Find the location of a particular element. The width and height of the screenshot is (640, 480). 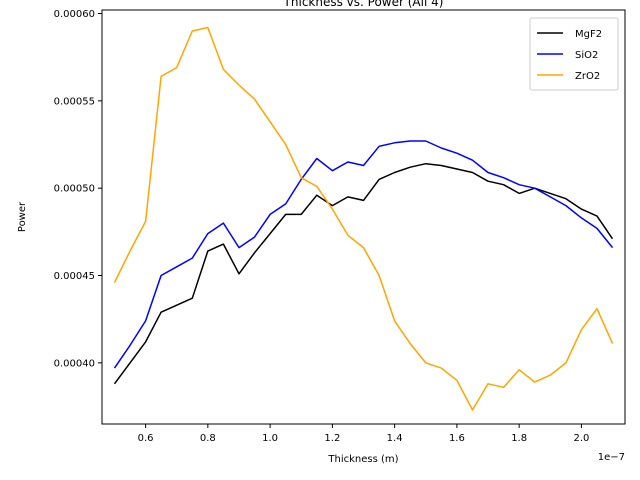

x-tick-label: 2.0 is located at coordinates (581, 438).